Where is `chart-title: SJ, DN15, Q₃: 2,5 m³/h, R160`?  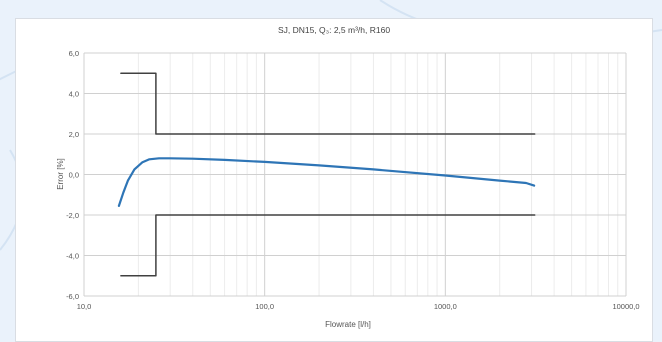 chart-title: SJ, DN15, Q₃: 2,5 m³/h, R160 is located at coordinates (334, 30).